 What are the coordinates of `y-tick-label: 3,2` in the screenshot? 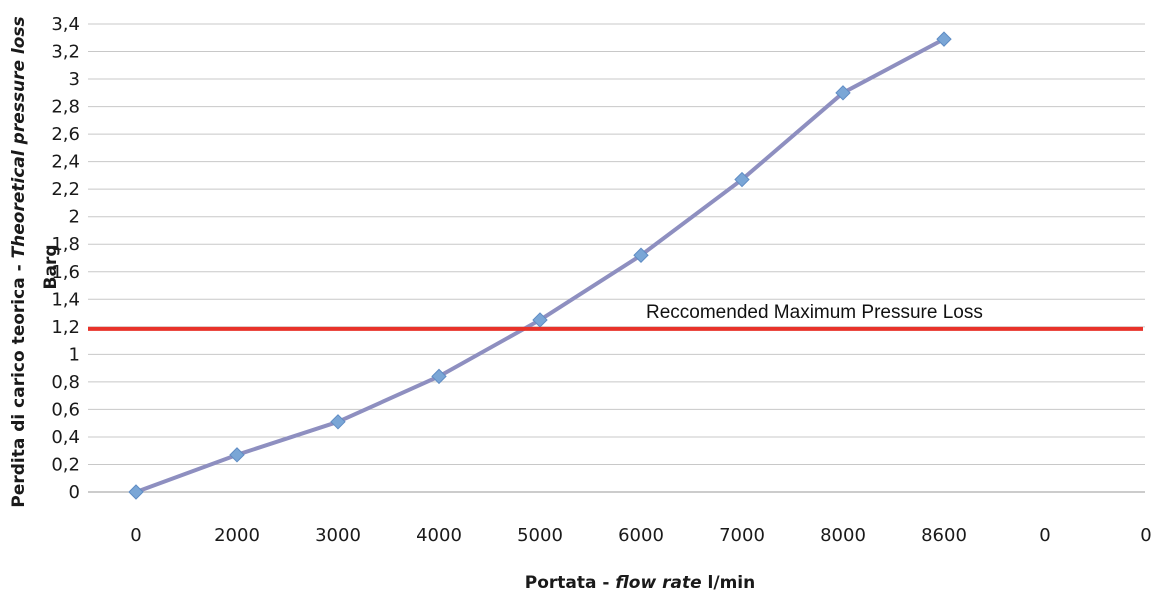 It's located at (65, 52).